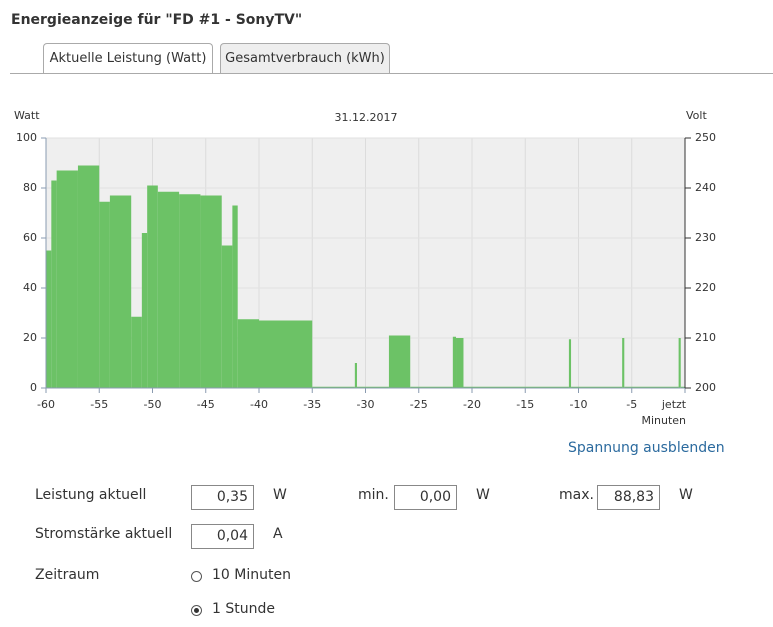 This screenshot has width=773, height=627. What do you see at coordinates (157, 20) in the screenshot?
I see `page-title: Energieanzeige für "FD #1 - SonyTV"` at bounding box center [157, 20].